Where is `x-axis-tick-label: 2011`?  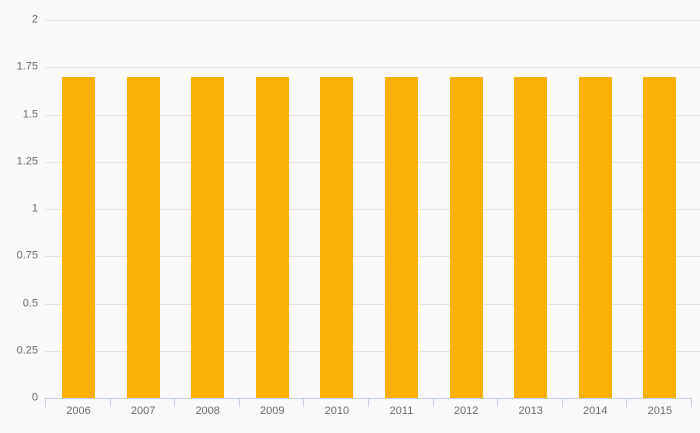 x-axis-tick-label: 2011 is located at coordinates (401, 411).